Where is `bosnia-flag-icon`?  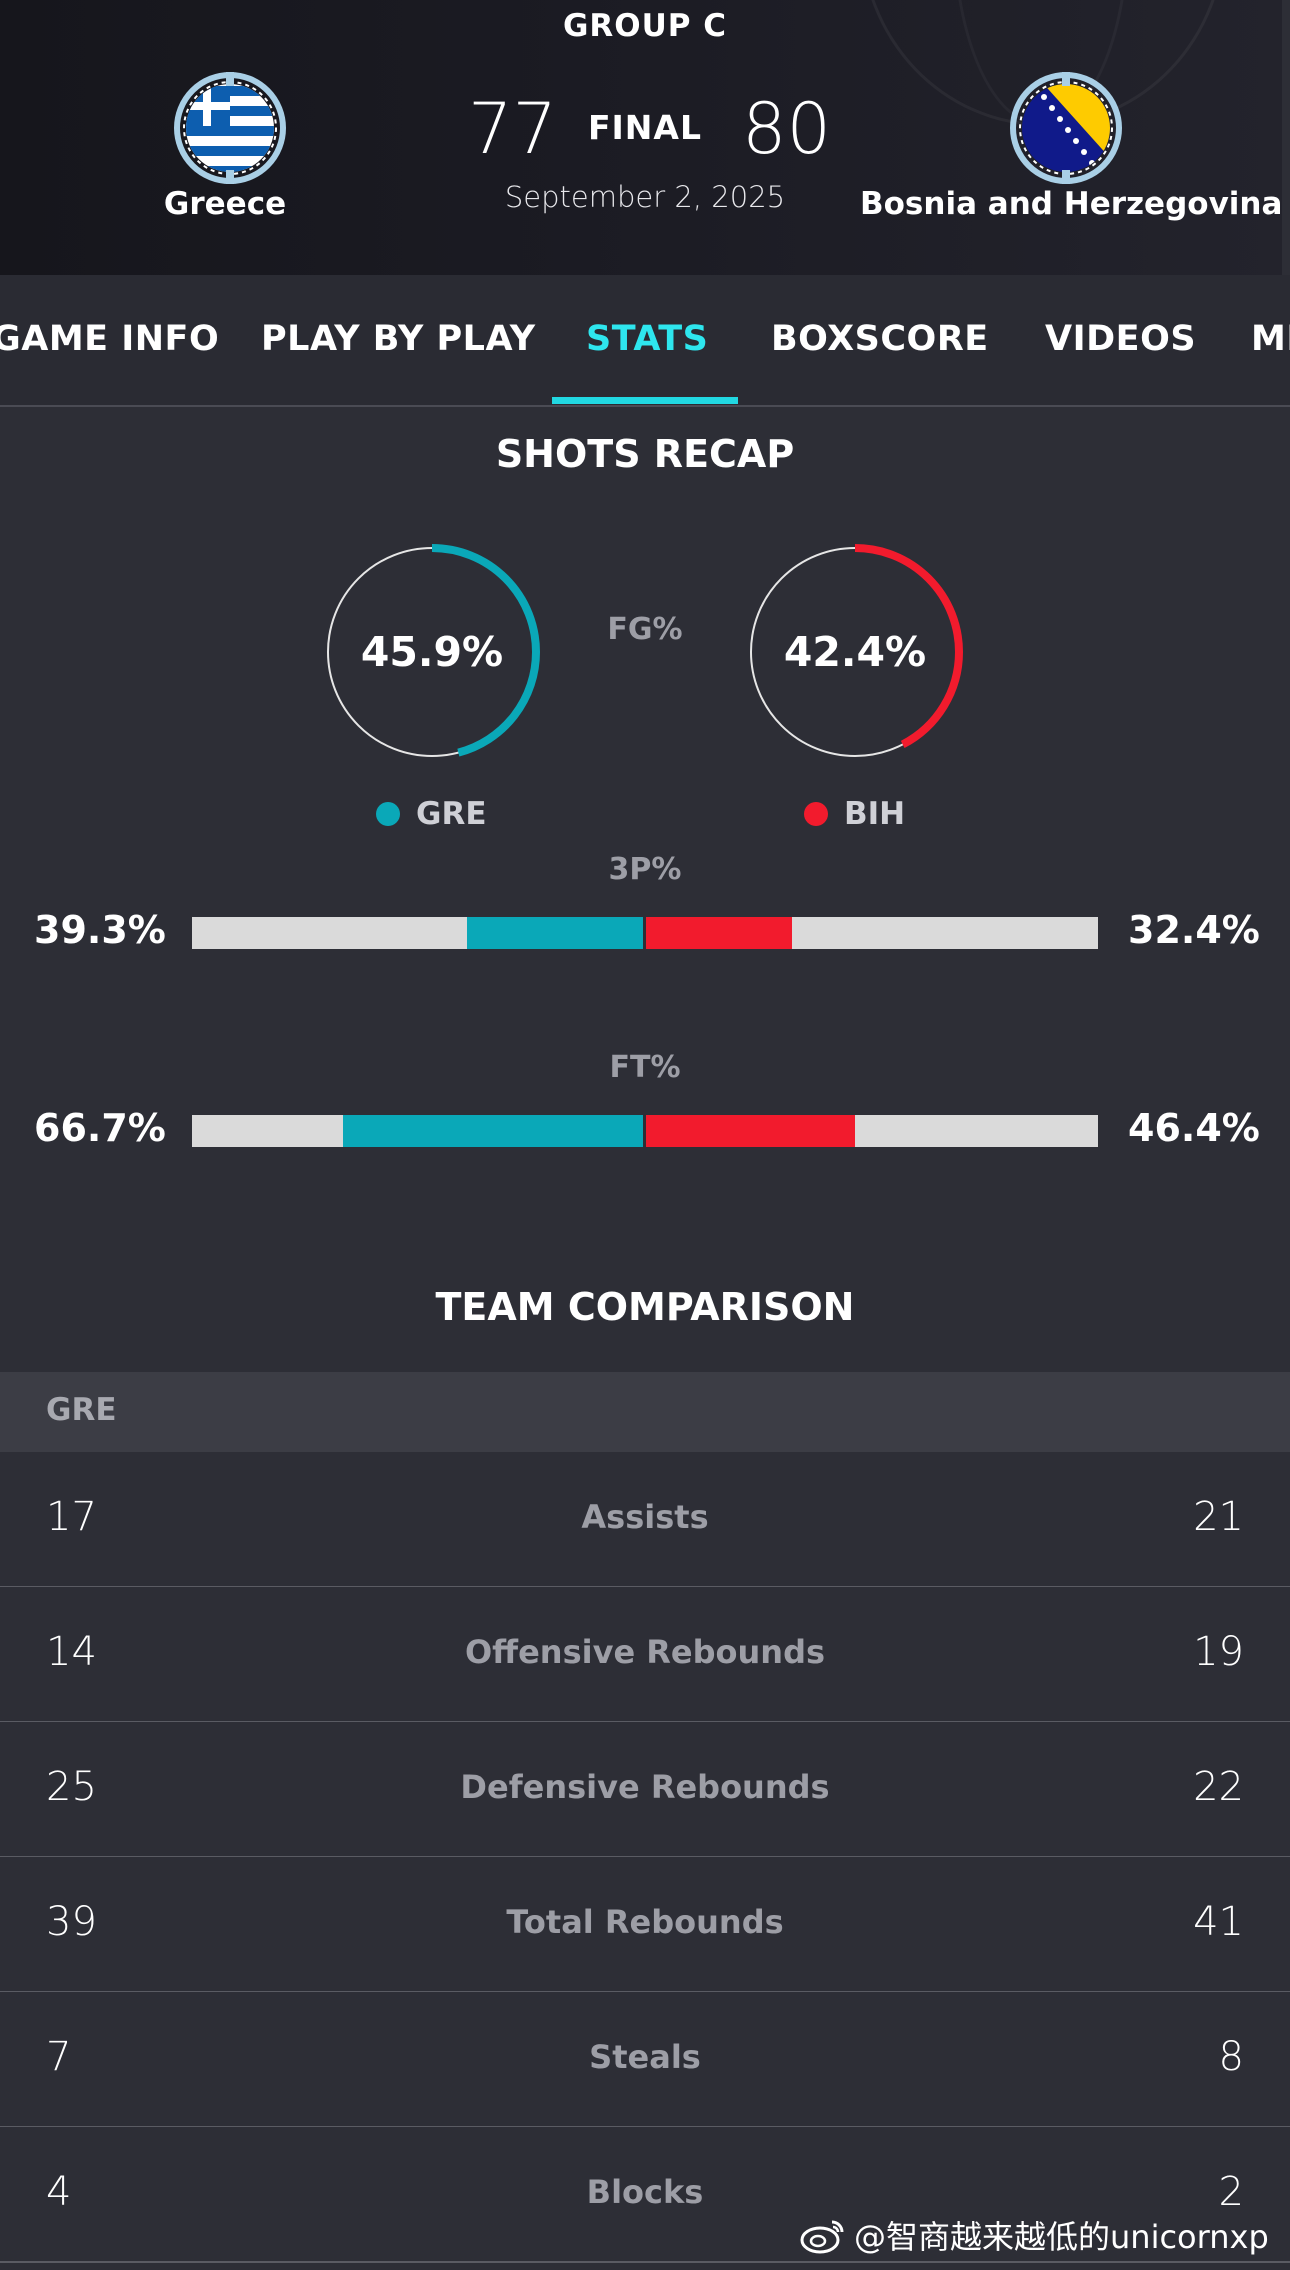
bosnia-flag-icon is located at coordinates (1066, 128).